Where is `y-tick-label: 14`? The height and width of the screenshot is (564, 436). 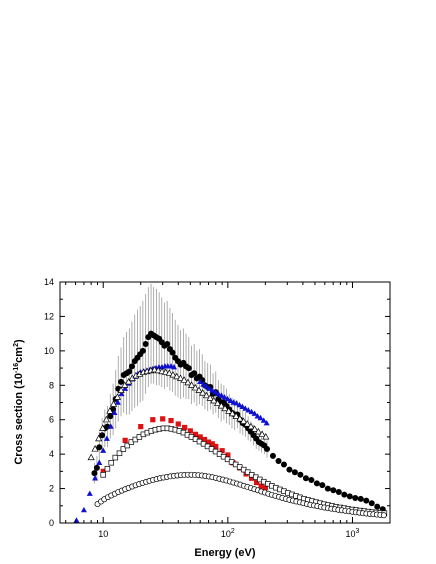
y-tick-label: 14 is located at coordinates (49, 282).